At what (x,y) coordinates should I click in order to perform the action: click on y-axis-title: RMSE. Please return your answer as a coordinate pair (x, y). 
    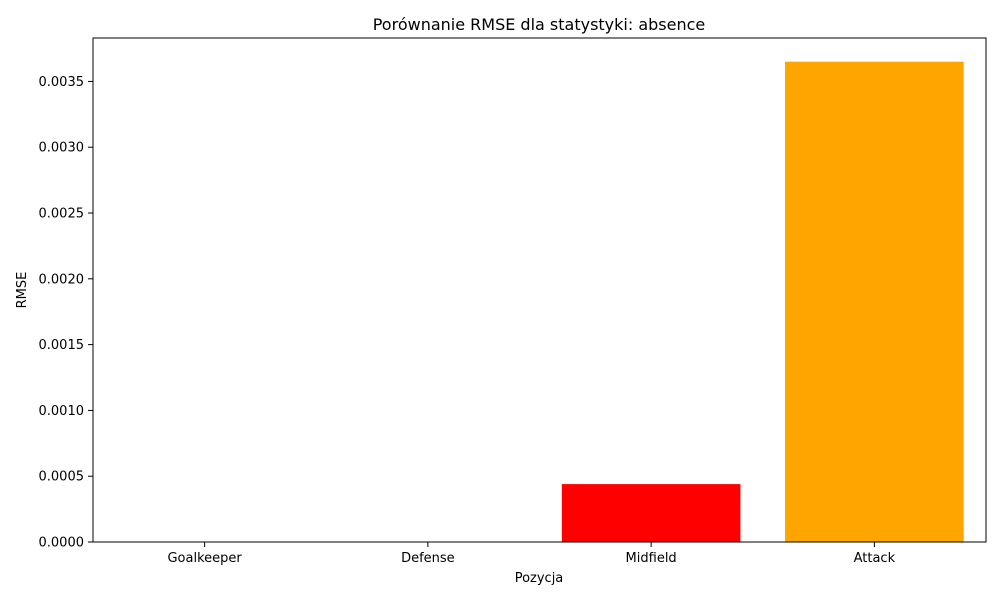
    Looking at the image, I should click on (22, 290).